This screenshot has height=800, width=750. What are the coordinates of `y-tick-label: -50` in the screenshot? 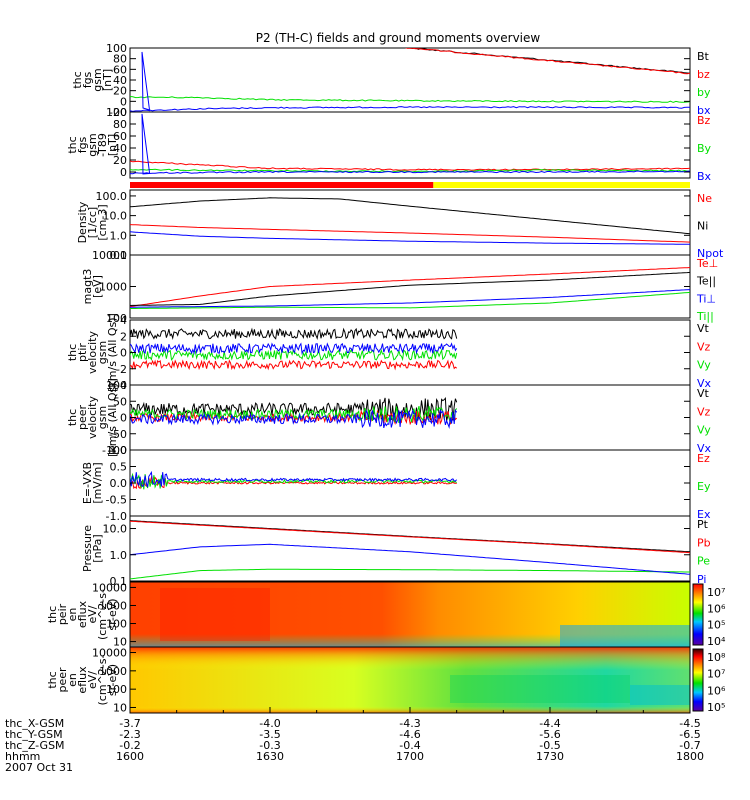 It's located at (118, 434).